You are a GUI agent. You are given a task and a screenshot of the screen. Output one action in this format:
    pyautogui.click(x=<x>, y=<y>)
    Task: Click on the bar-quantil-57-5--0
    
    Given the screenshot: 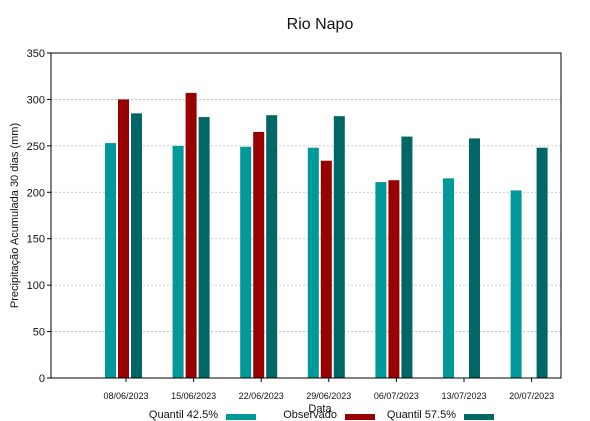 What is the action you would take?
    pyautogui.click(x=136, y=245)
    